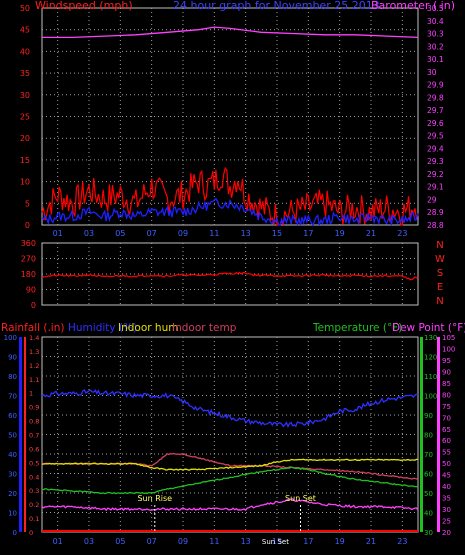  I want to click on direction-grid, so click(230, 274).